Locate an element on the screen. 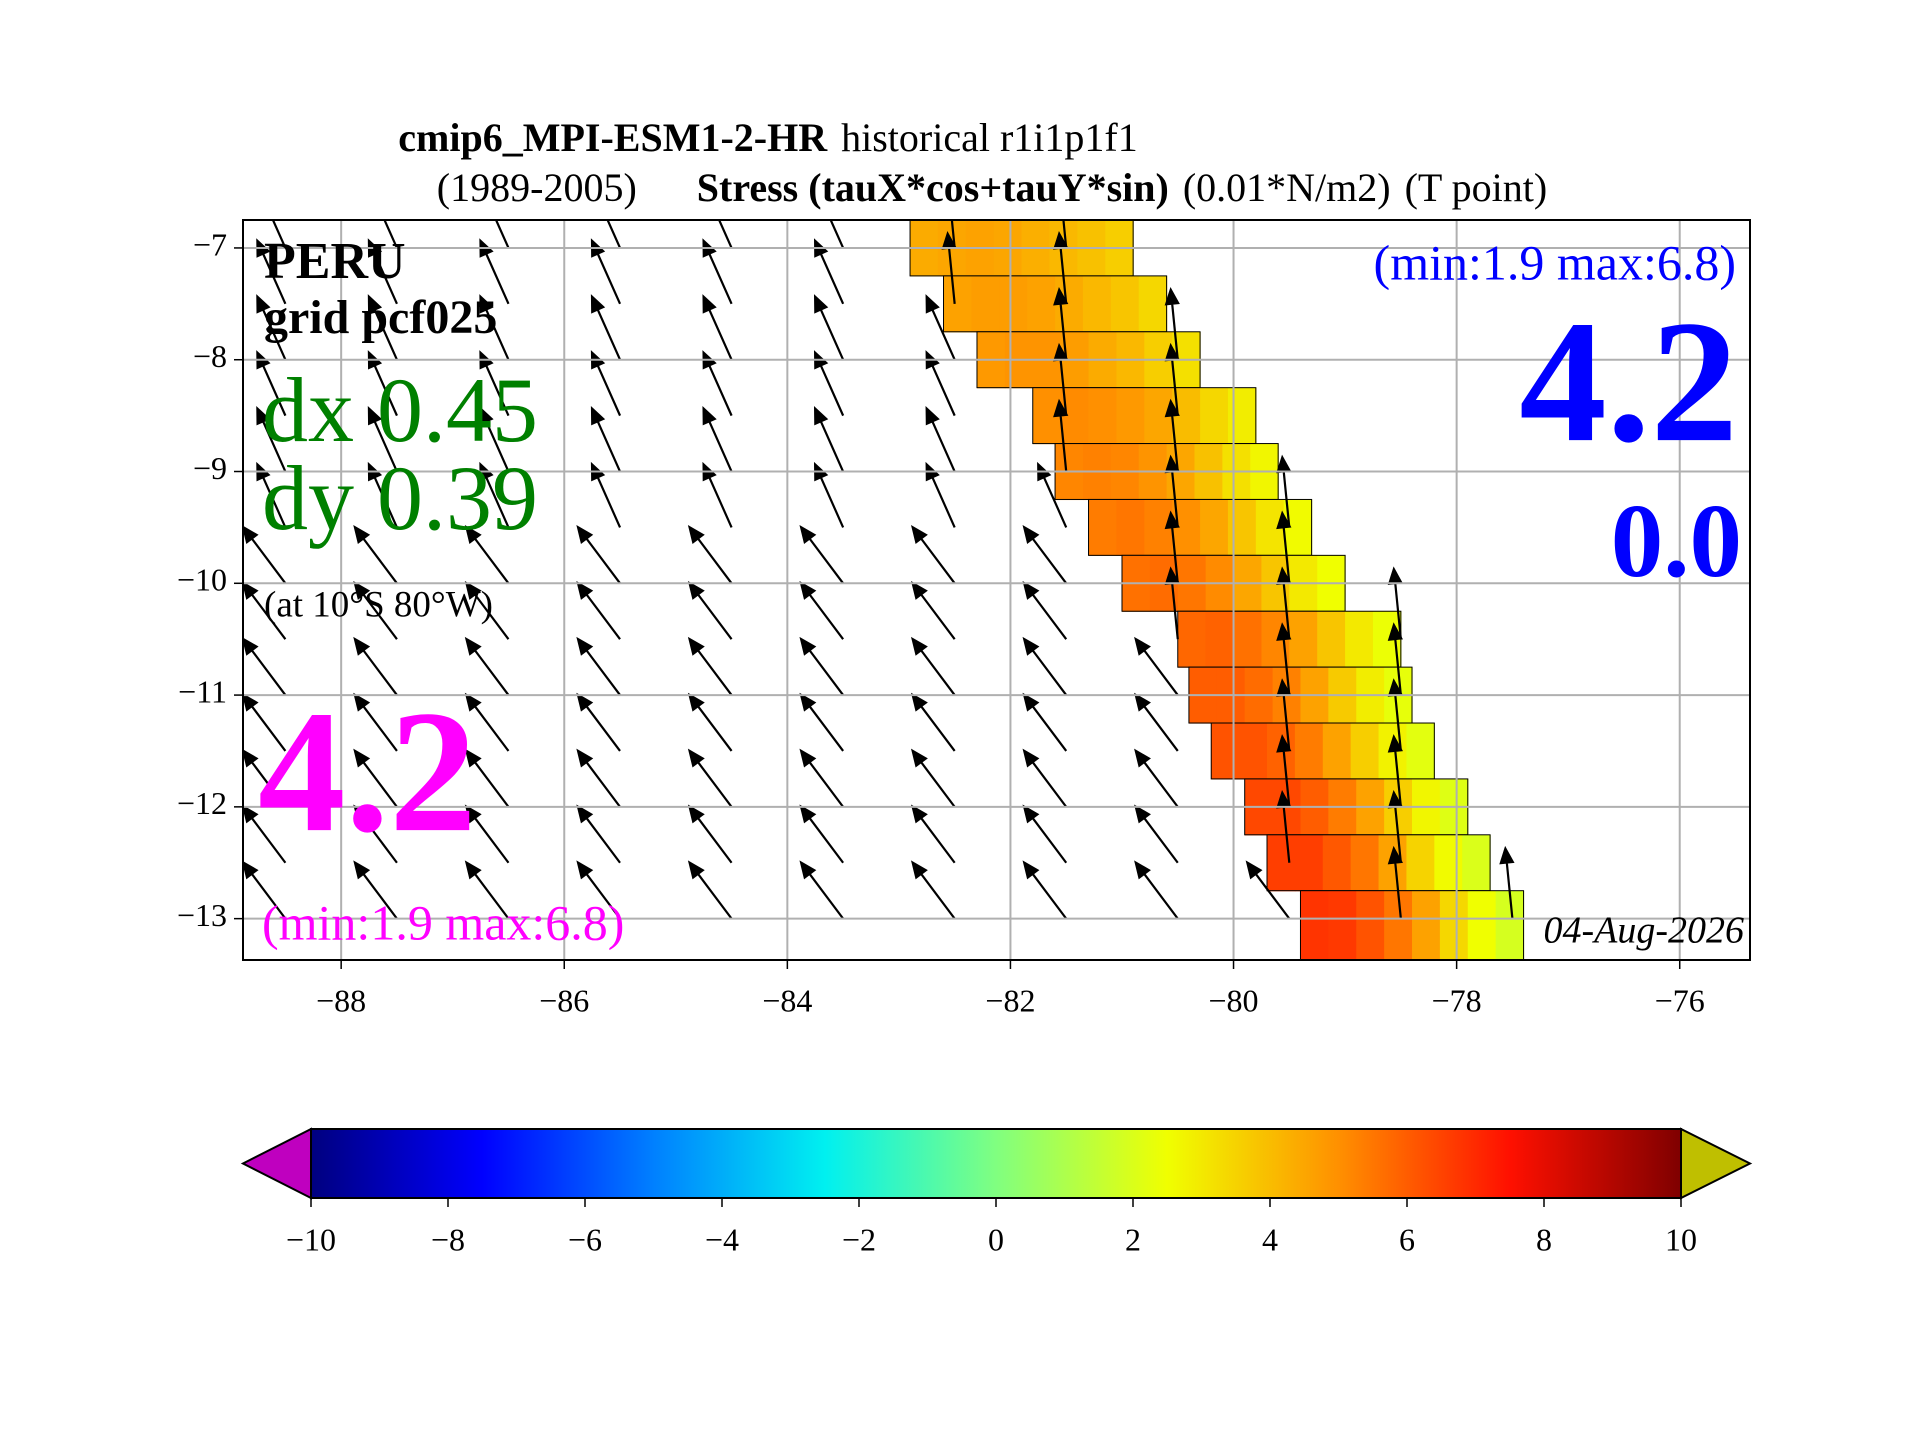 The width and height of the screenshot is (1920, 1440). colorbar-tick-label: −6 is located at coordinates (585, 1239).